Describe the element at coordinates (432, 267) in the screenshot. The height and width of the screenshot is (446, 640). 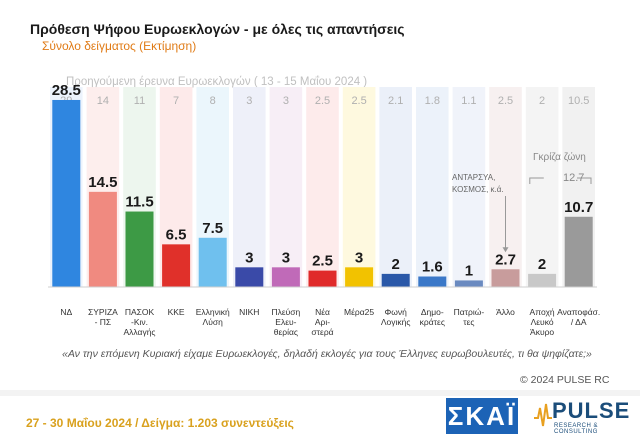
I see `value-label-10: 1.6` at that location.